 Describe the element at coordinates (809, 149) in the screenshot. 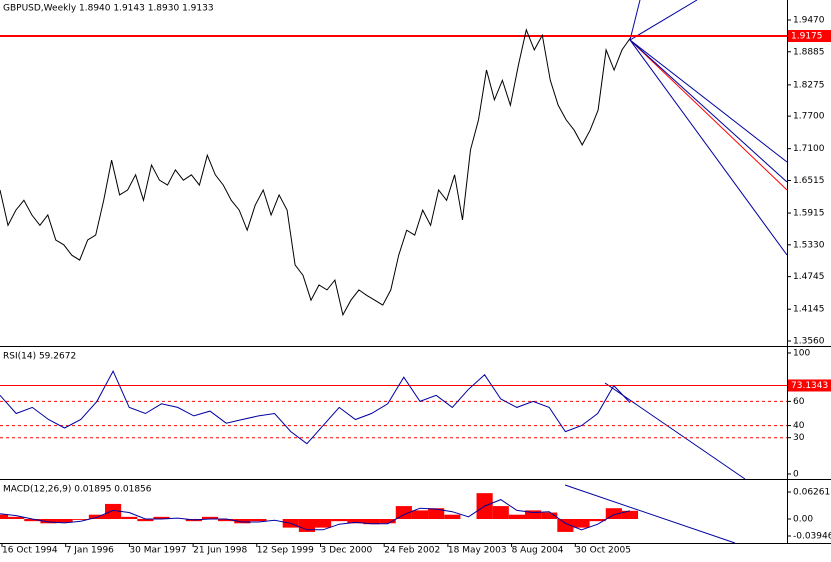

I see `y-tick-label: 1.7100` at that location.